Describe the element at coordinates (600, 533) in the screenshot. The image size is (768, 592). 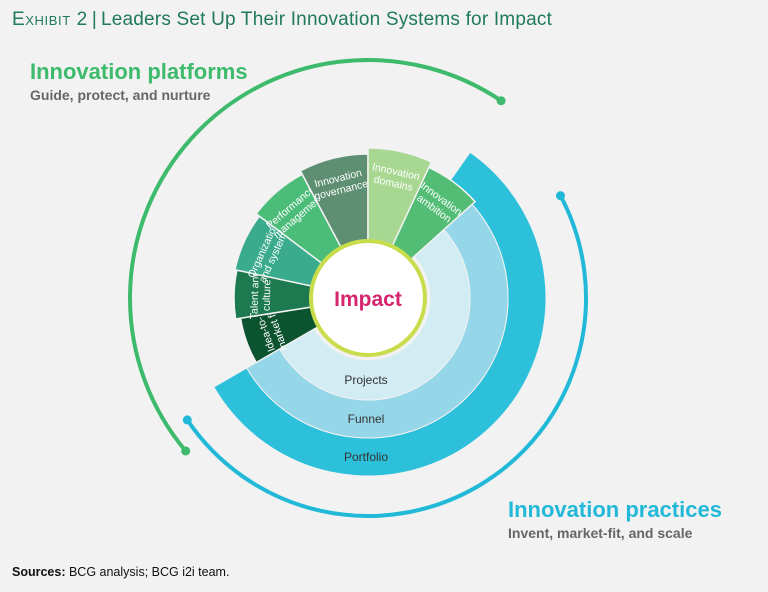
I see `practices-subtitle: Invent, market-fit, and scale` at that location.